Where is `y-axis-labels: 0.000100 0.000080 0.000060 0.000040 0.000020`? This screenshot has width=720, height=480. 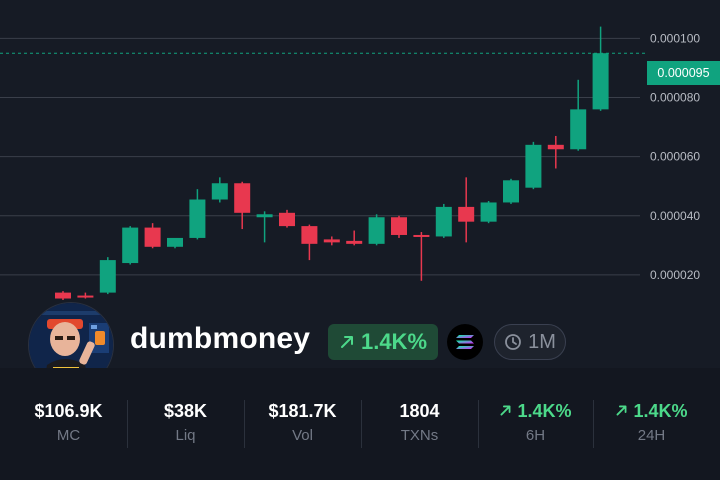
y-axis-labels: 0.000100 0.000080 0.000060 0.000040 0.000020 is located at coordinates (675, 156).